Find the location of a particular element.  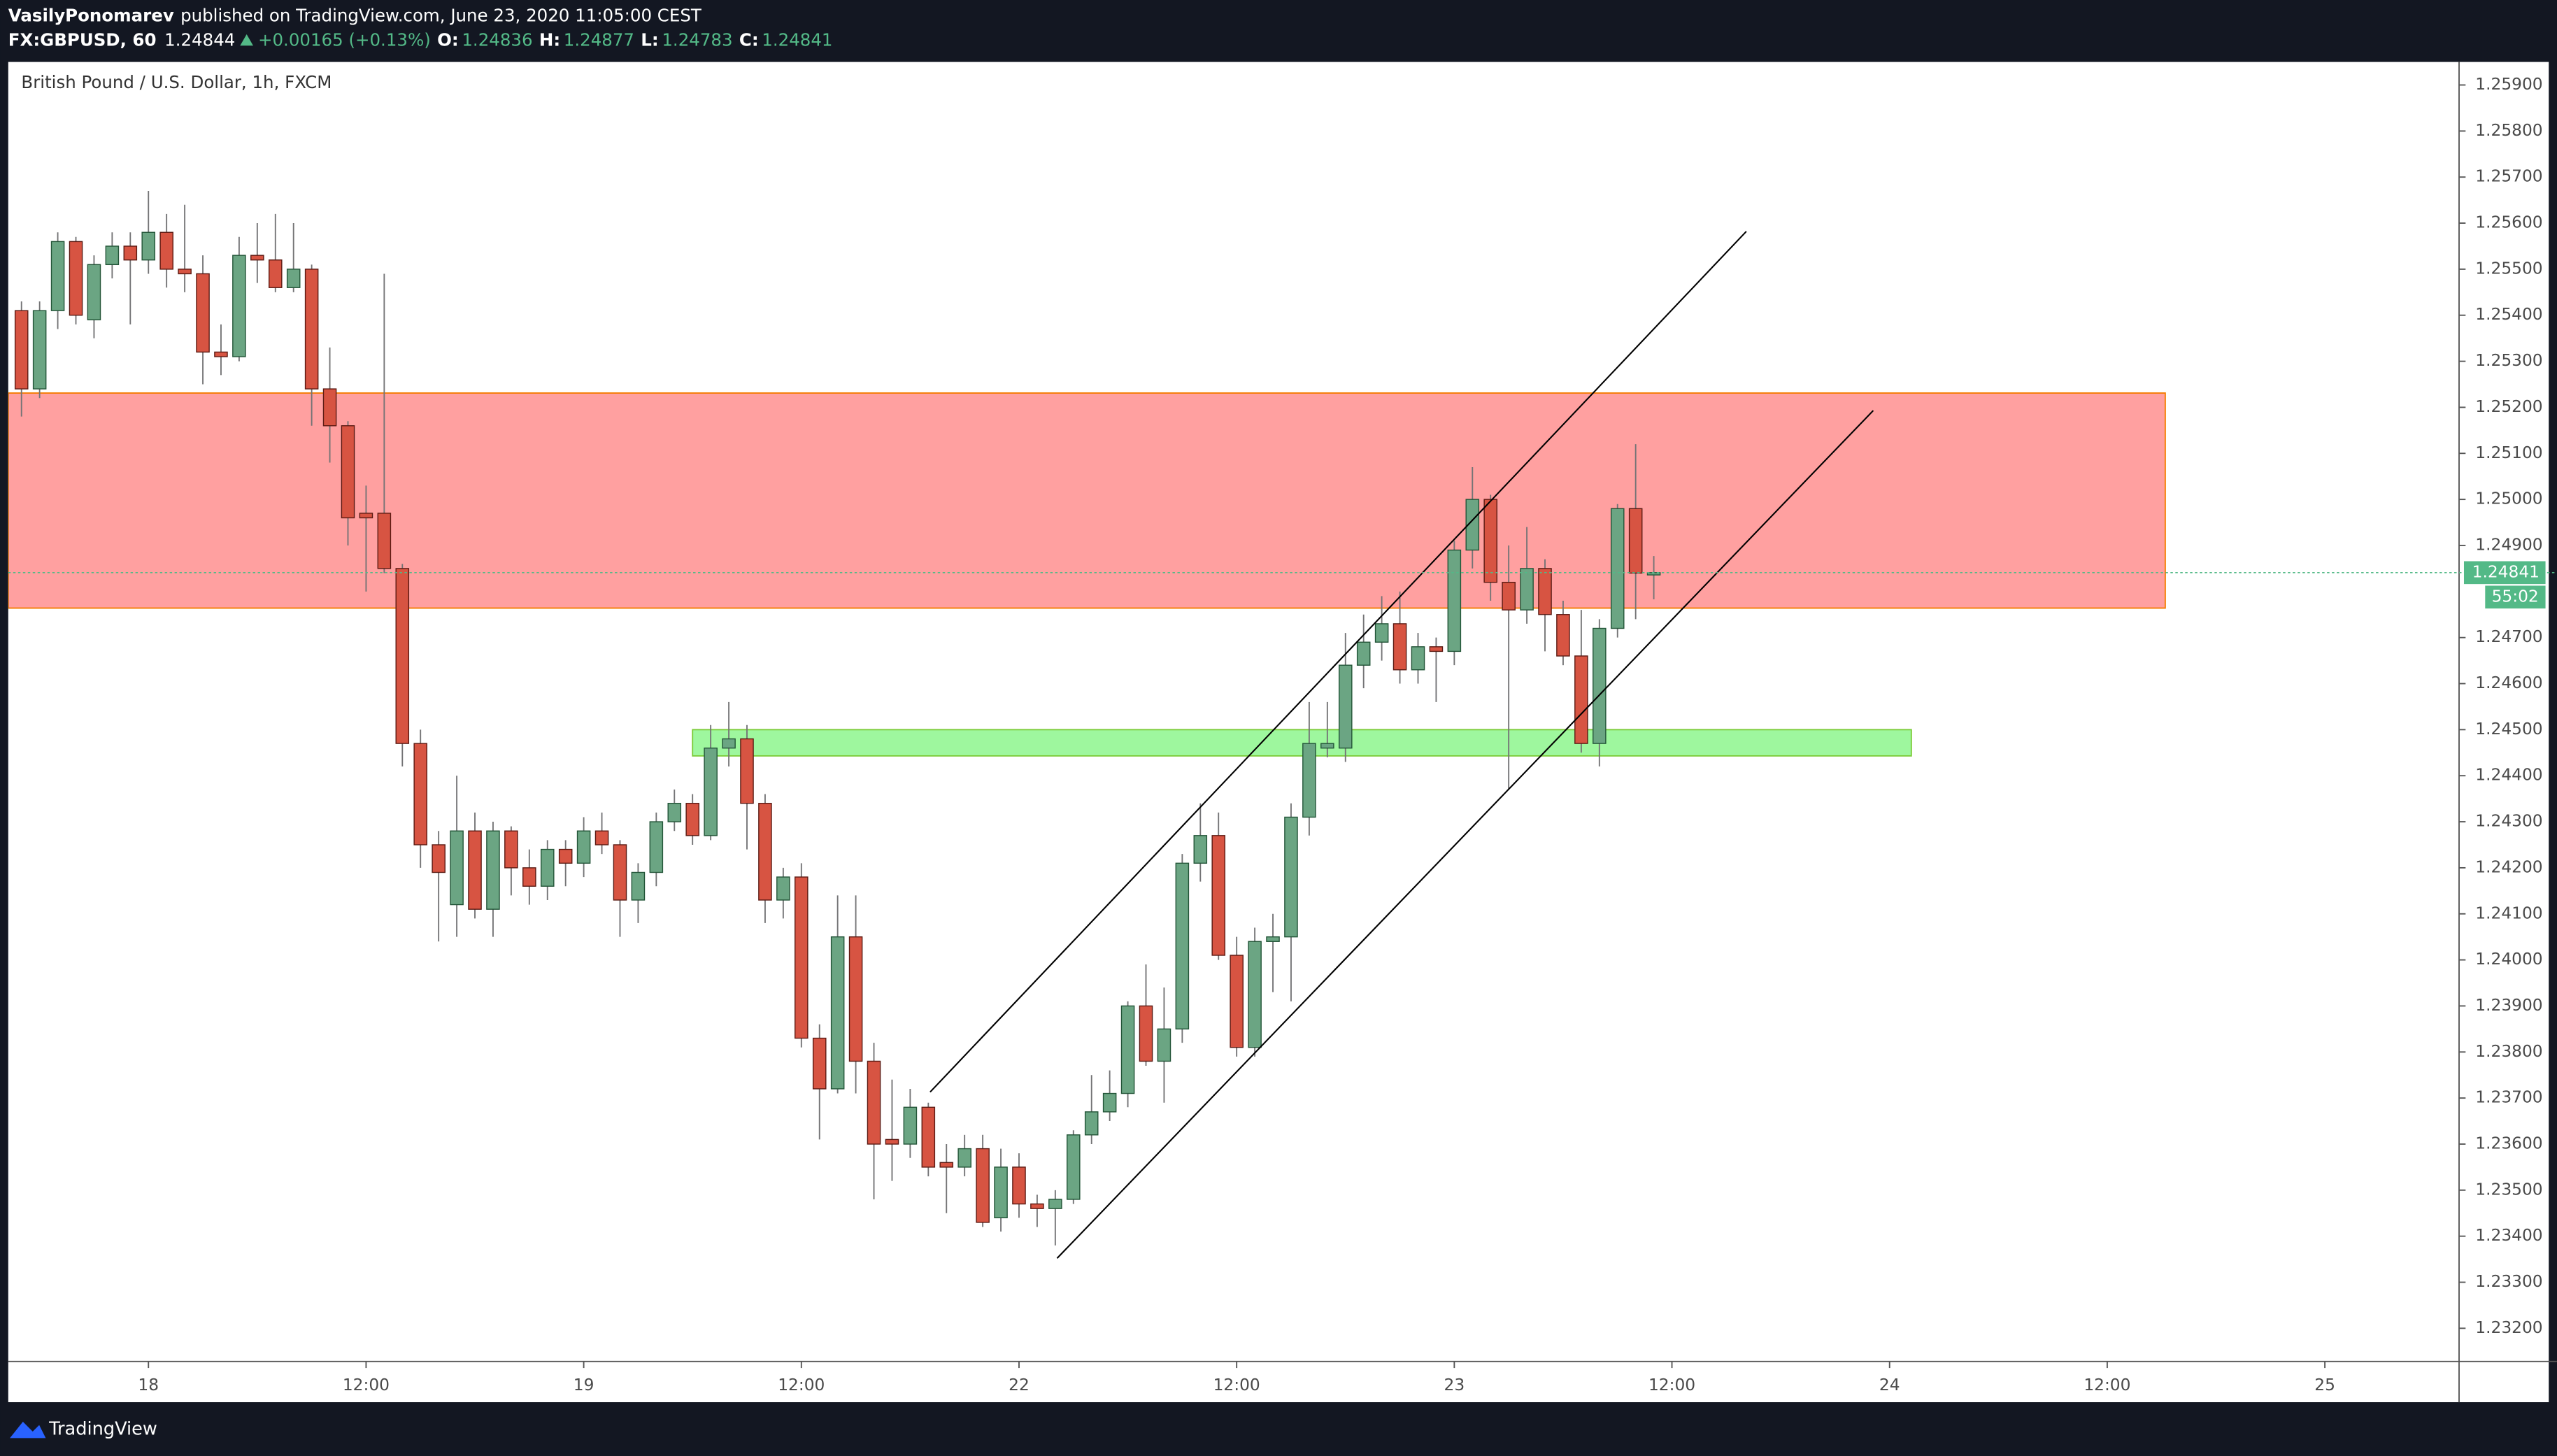

logo-icon is located at coordinates (28, 1430).